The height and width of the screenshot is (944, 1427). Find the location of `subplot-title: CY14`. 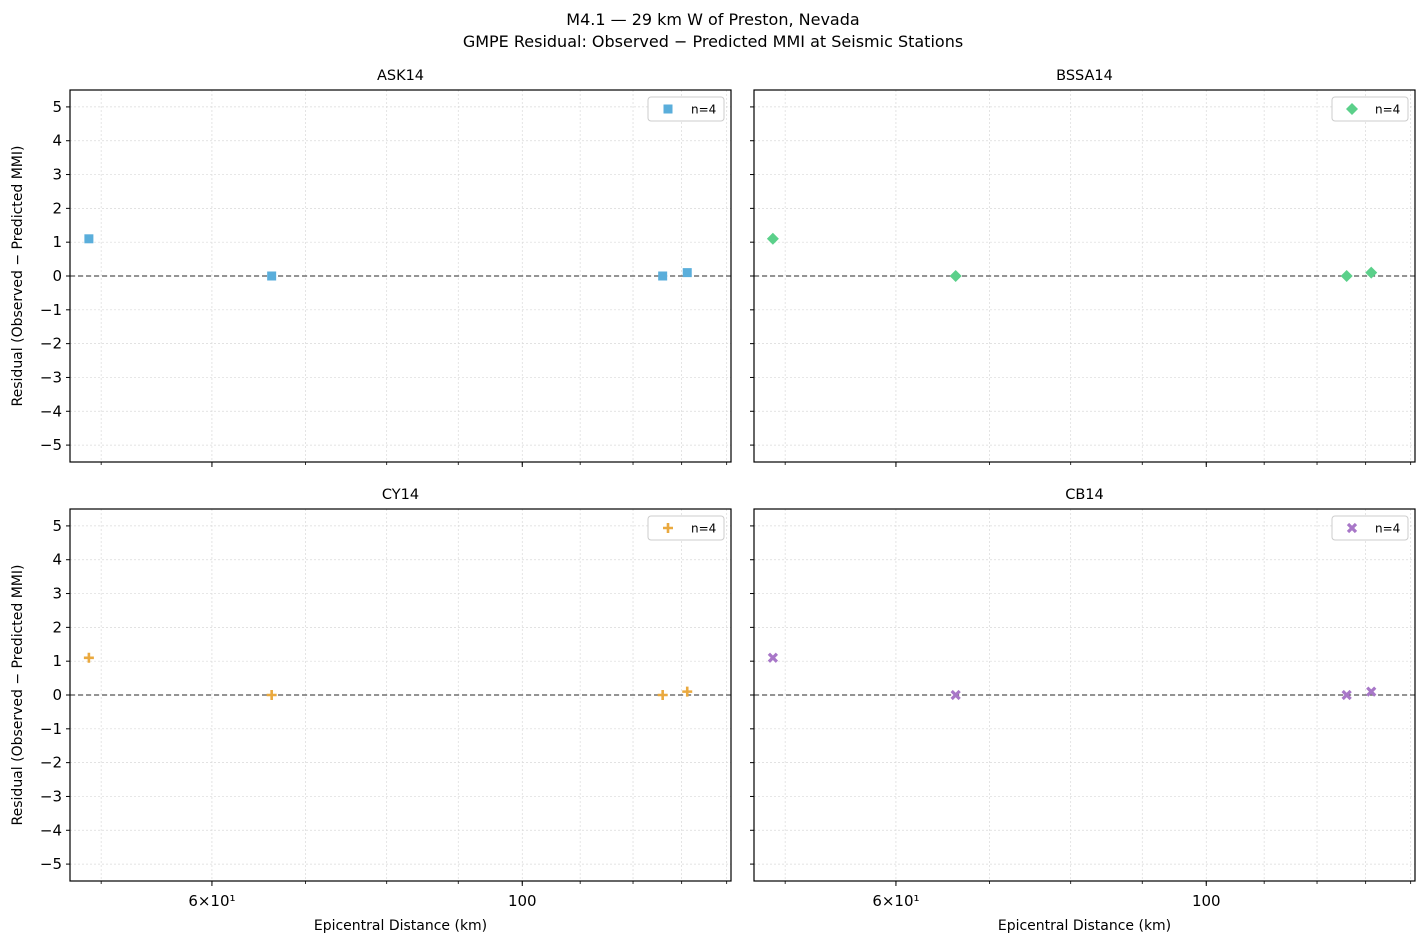

subplot-title: CY14 is located at coordinates (400, 495).